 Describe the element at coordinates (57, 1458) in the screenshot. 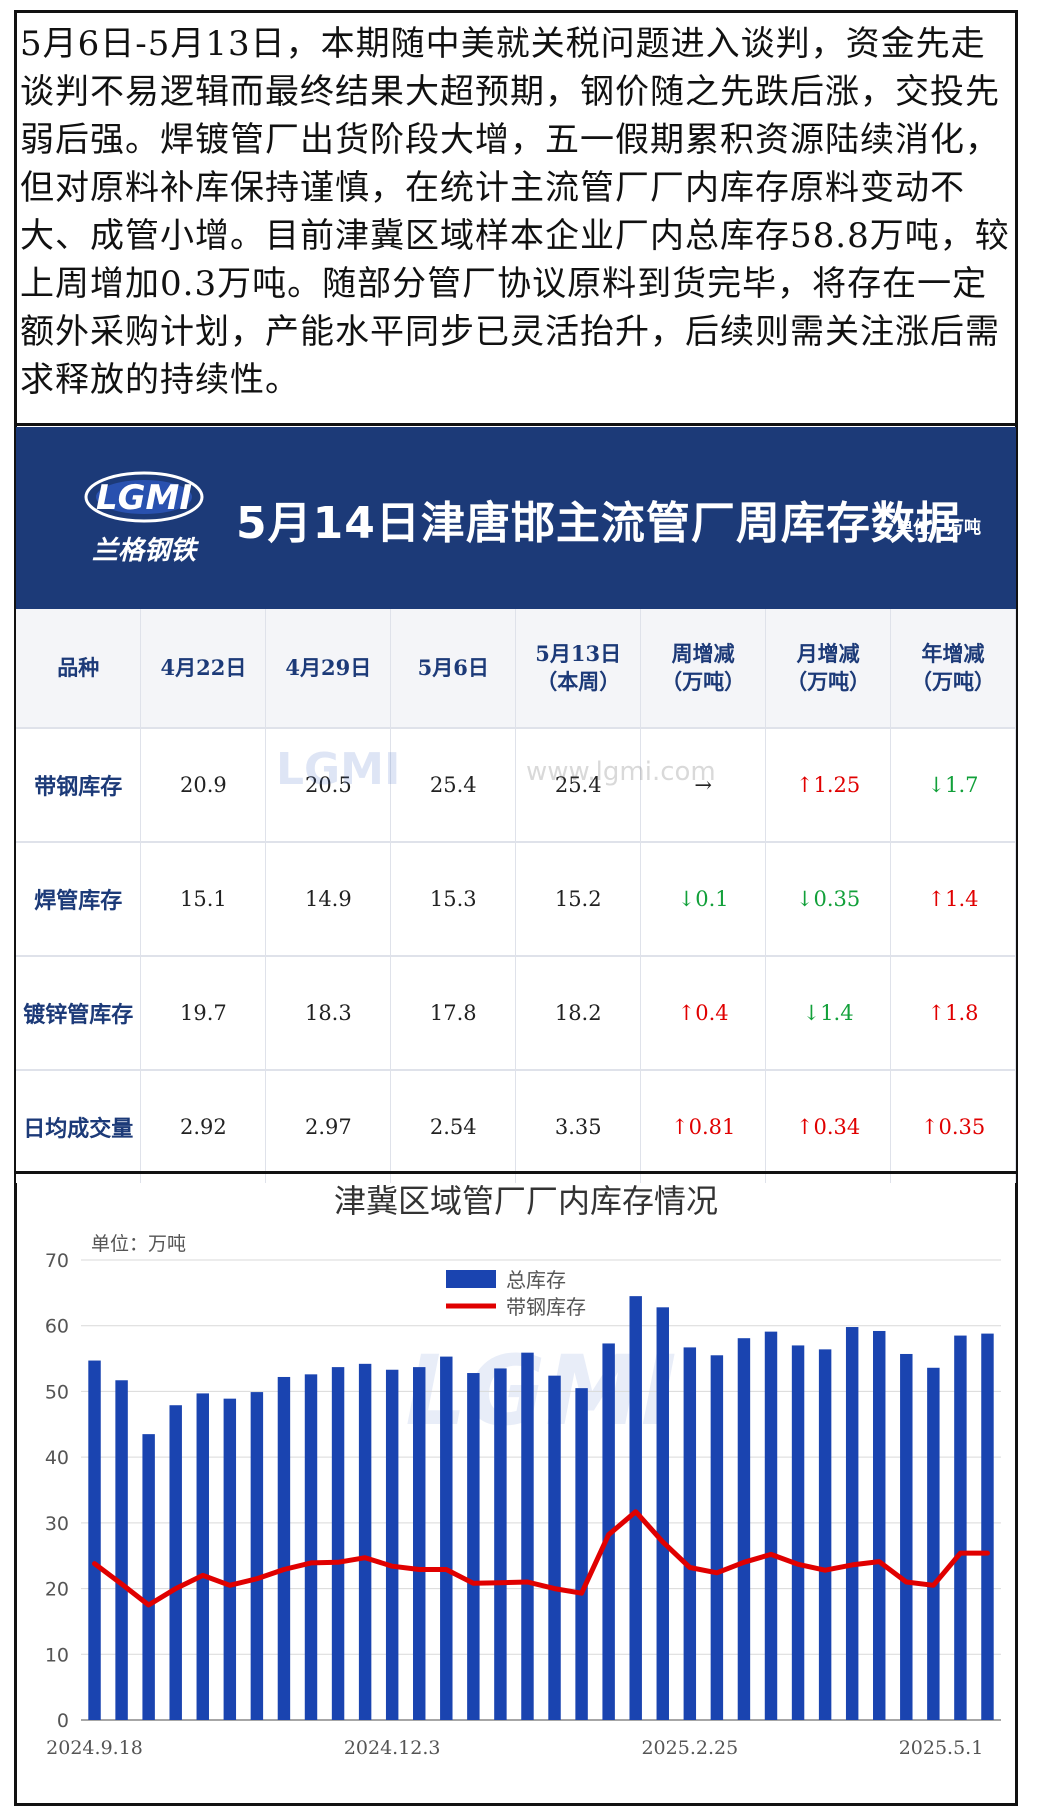

I see `y-tick-label: 40` at that location.